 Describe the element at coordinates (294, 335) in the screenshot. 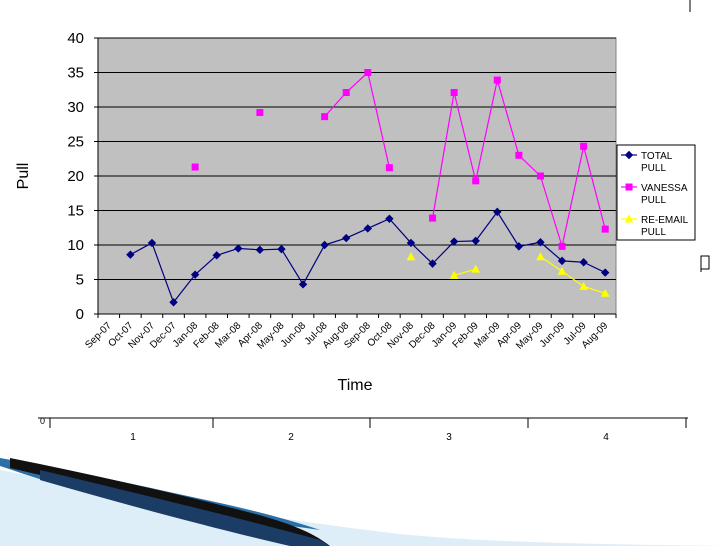

I see `x-tick-label: Jun-08` at that location.